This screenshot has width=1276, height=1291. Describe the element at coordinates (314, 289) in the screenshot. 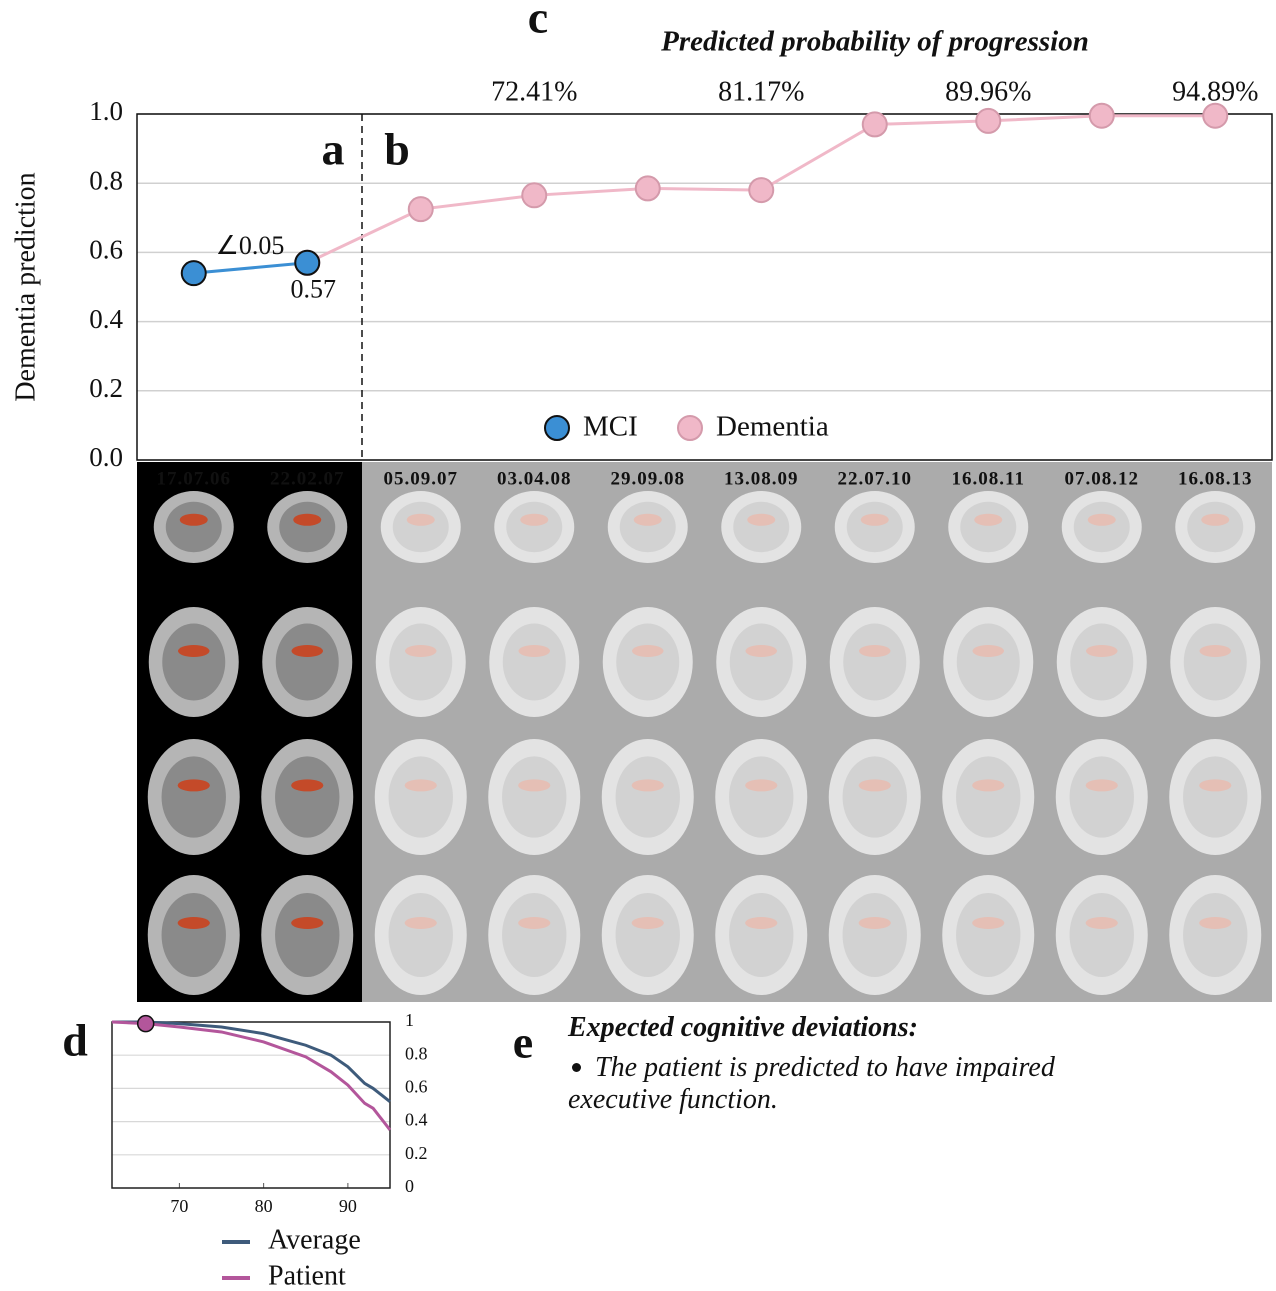

I see `data-label: 0.57` at that location.